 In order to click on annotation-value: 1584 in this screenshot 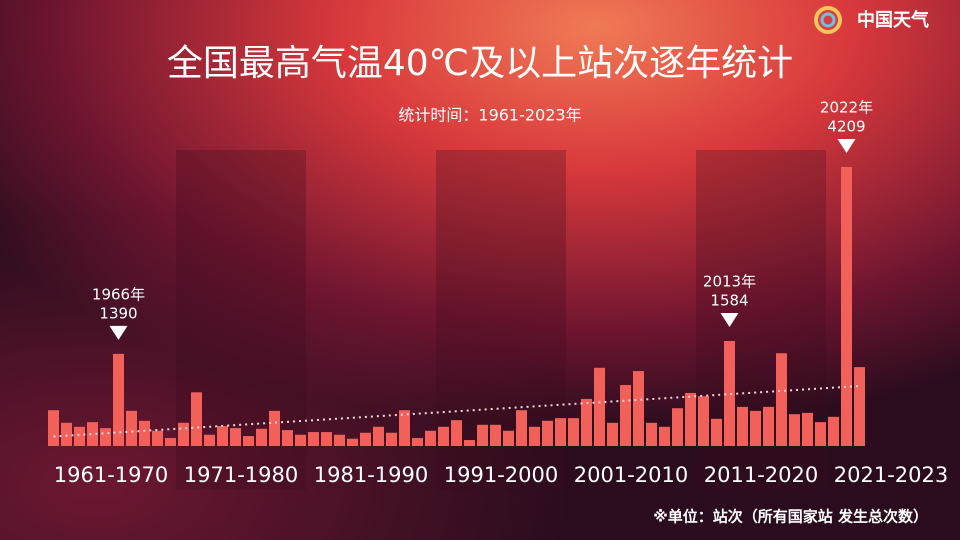, I will do `click(729, 301)`.